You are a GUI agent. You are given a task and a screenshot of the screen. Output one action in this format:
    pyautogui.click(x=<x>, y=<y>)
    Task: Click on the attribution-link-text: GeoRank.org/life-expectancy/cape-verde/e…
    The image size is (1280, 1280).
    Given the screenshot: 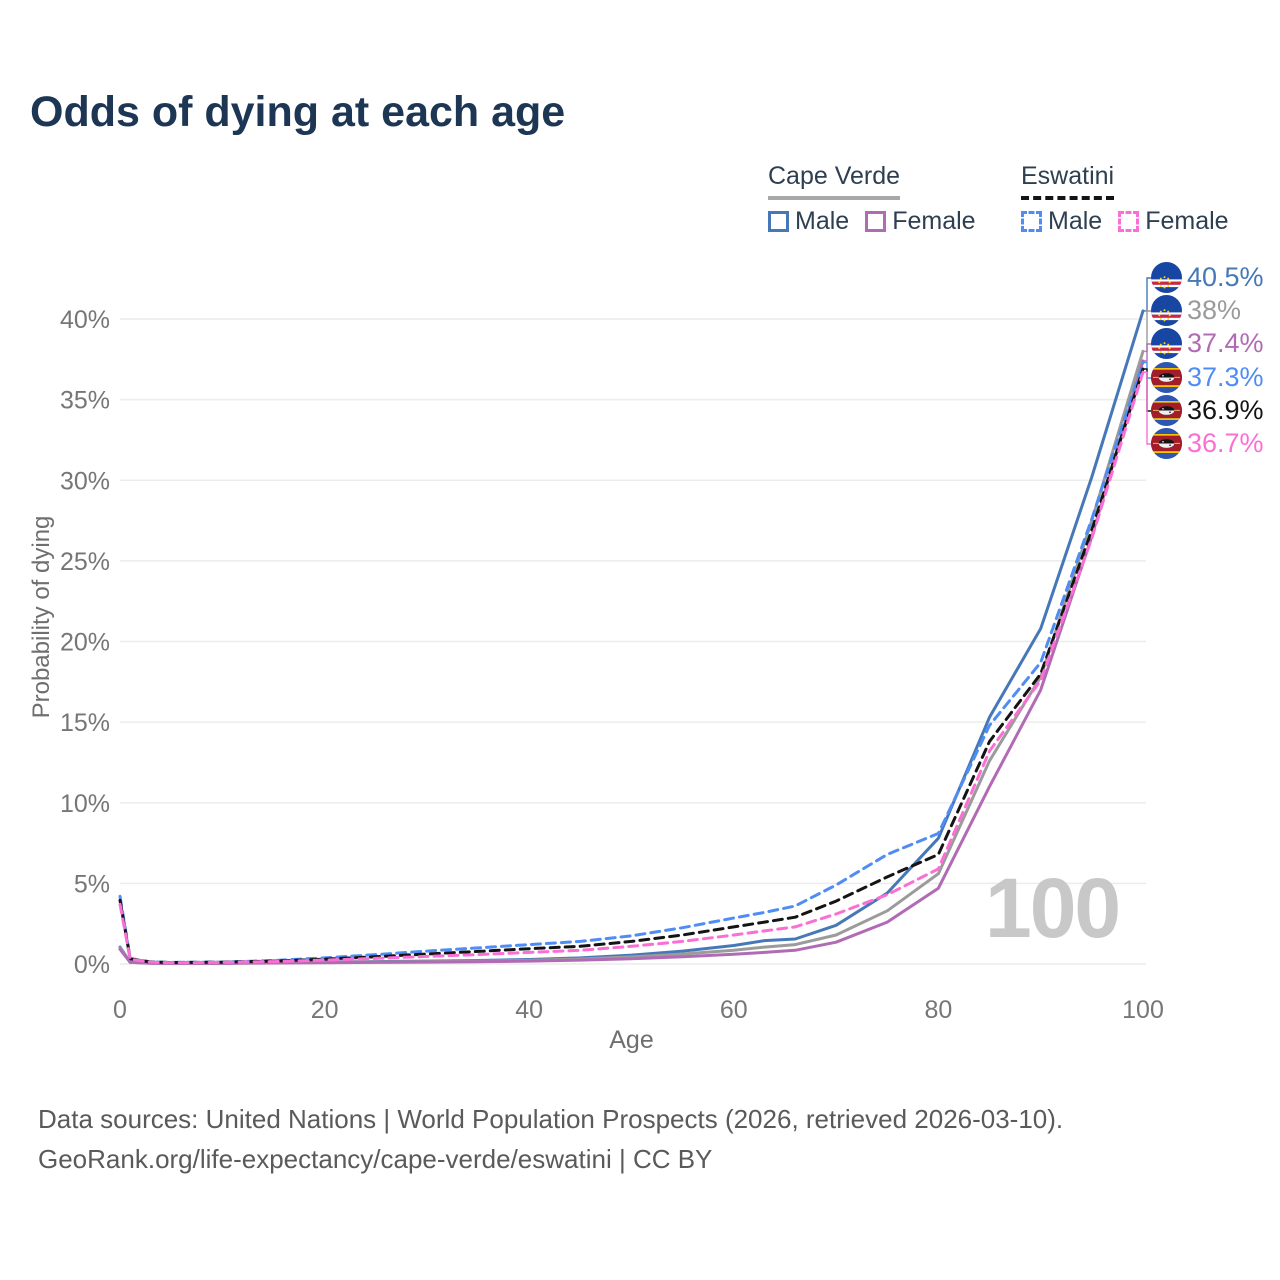 What is the action you would take?
    pyautogui.click(x=375, y=1159)
    